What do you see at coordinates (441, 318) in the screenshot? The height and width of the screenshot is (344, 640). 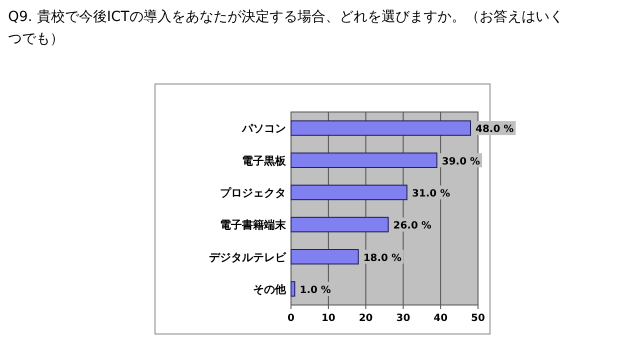 I see `x-tick-label: 40` at bounding box center [441, 318].